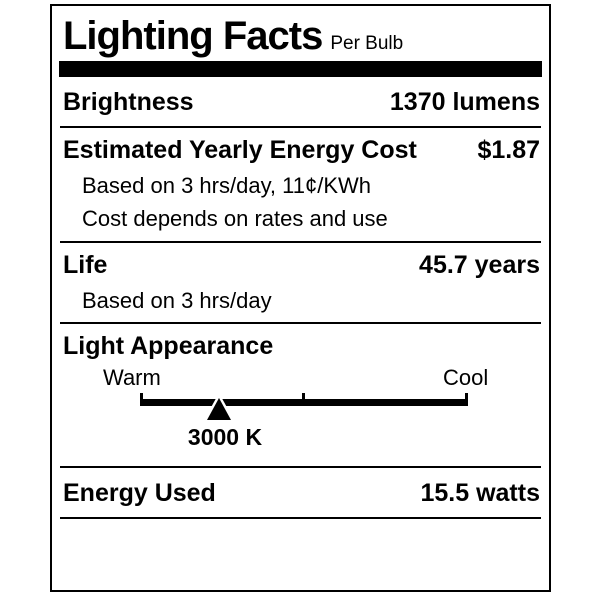 The height and width of the screenshot is (600, 600). What do you see at coordinates (466, 377) in the screenshot?
I see `cool-label: Cool` at bounding box center [466, 377].